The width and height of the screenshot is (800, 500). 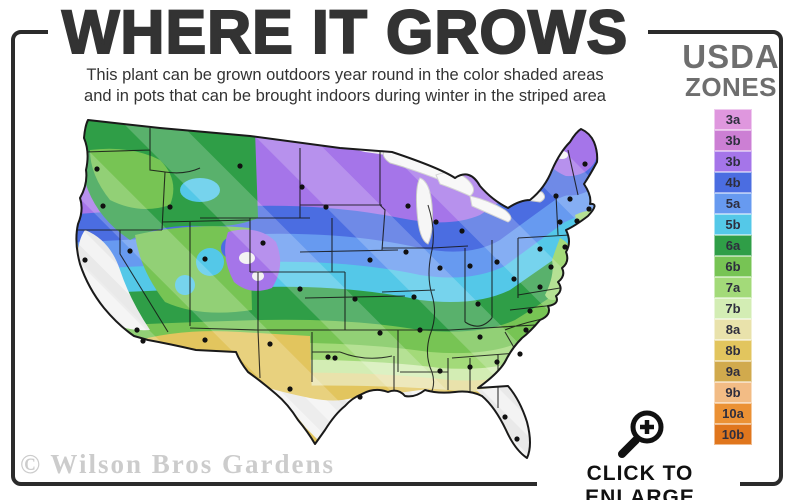 I want to click on zone-cell-3a: 3a, so click(x=733, y=119).